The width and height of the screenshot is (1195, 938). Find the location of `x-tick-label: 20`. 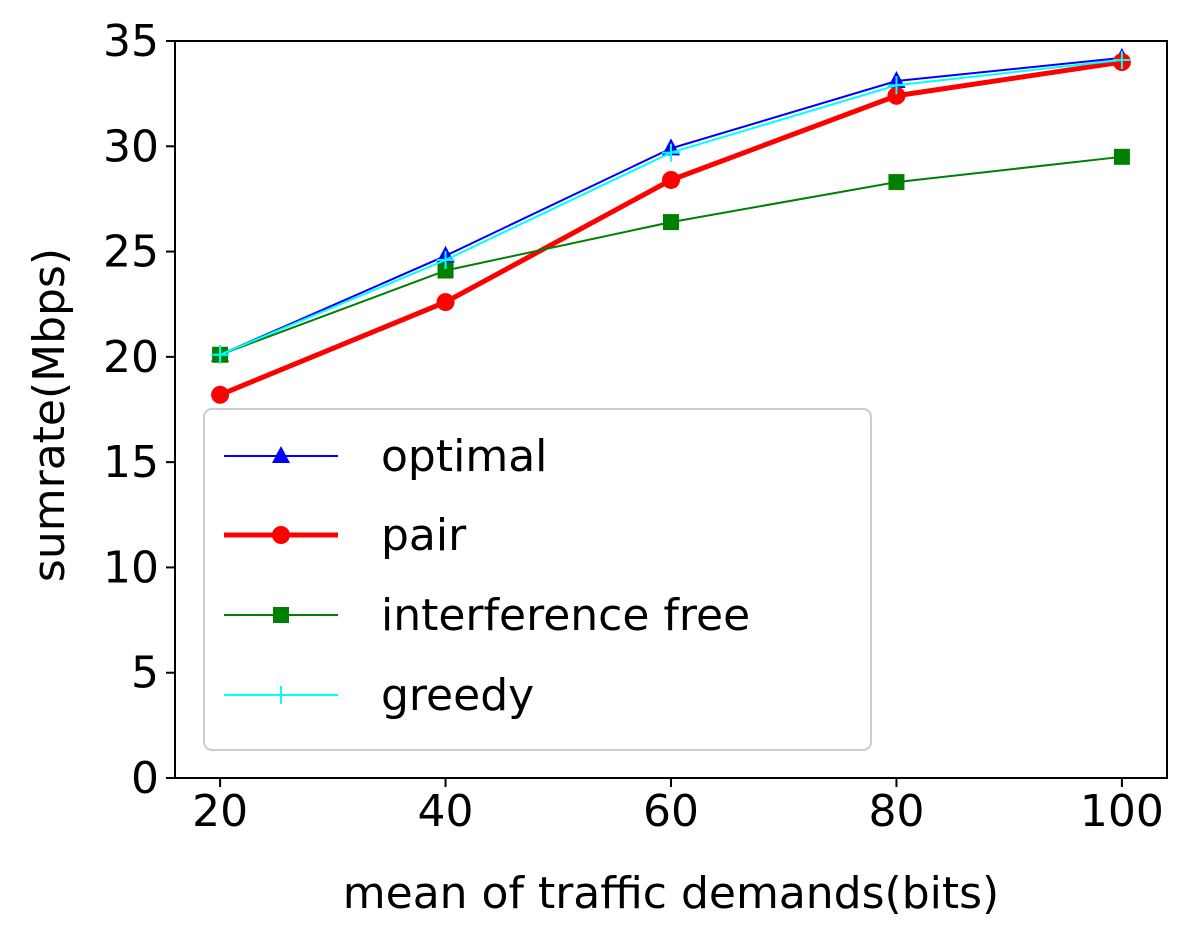

x-tick-label: 20 is located at coordinates (220, 811).